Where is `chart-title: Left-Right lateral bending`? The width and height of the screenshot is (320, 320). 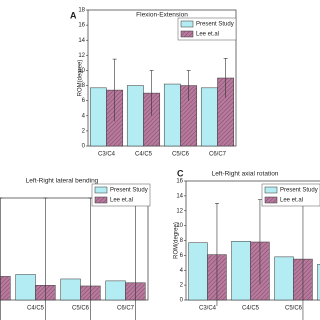 chart-title: Left-Right lateral bending is located at coordinates (62, 181).